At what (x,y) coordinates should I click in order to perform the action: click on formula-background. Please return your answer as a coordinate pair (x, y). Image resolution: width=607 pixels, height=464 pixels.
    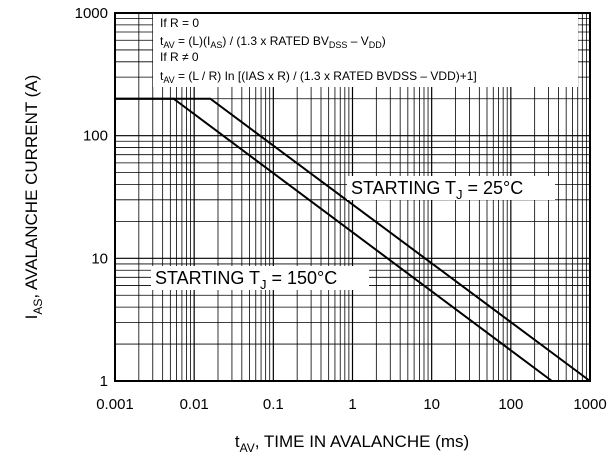
    Looking at the image, I should click on (365, 50).